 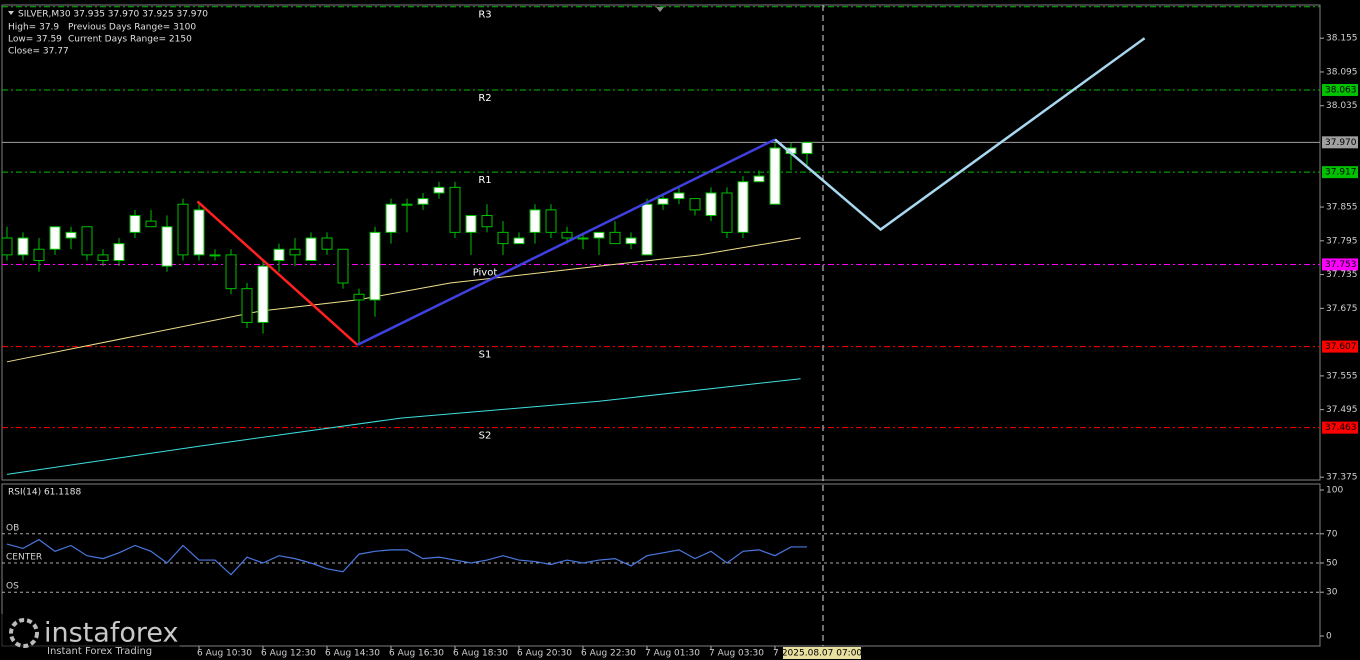 I want to click on collapse-icon, so click(x=11, y=13).